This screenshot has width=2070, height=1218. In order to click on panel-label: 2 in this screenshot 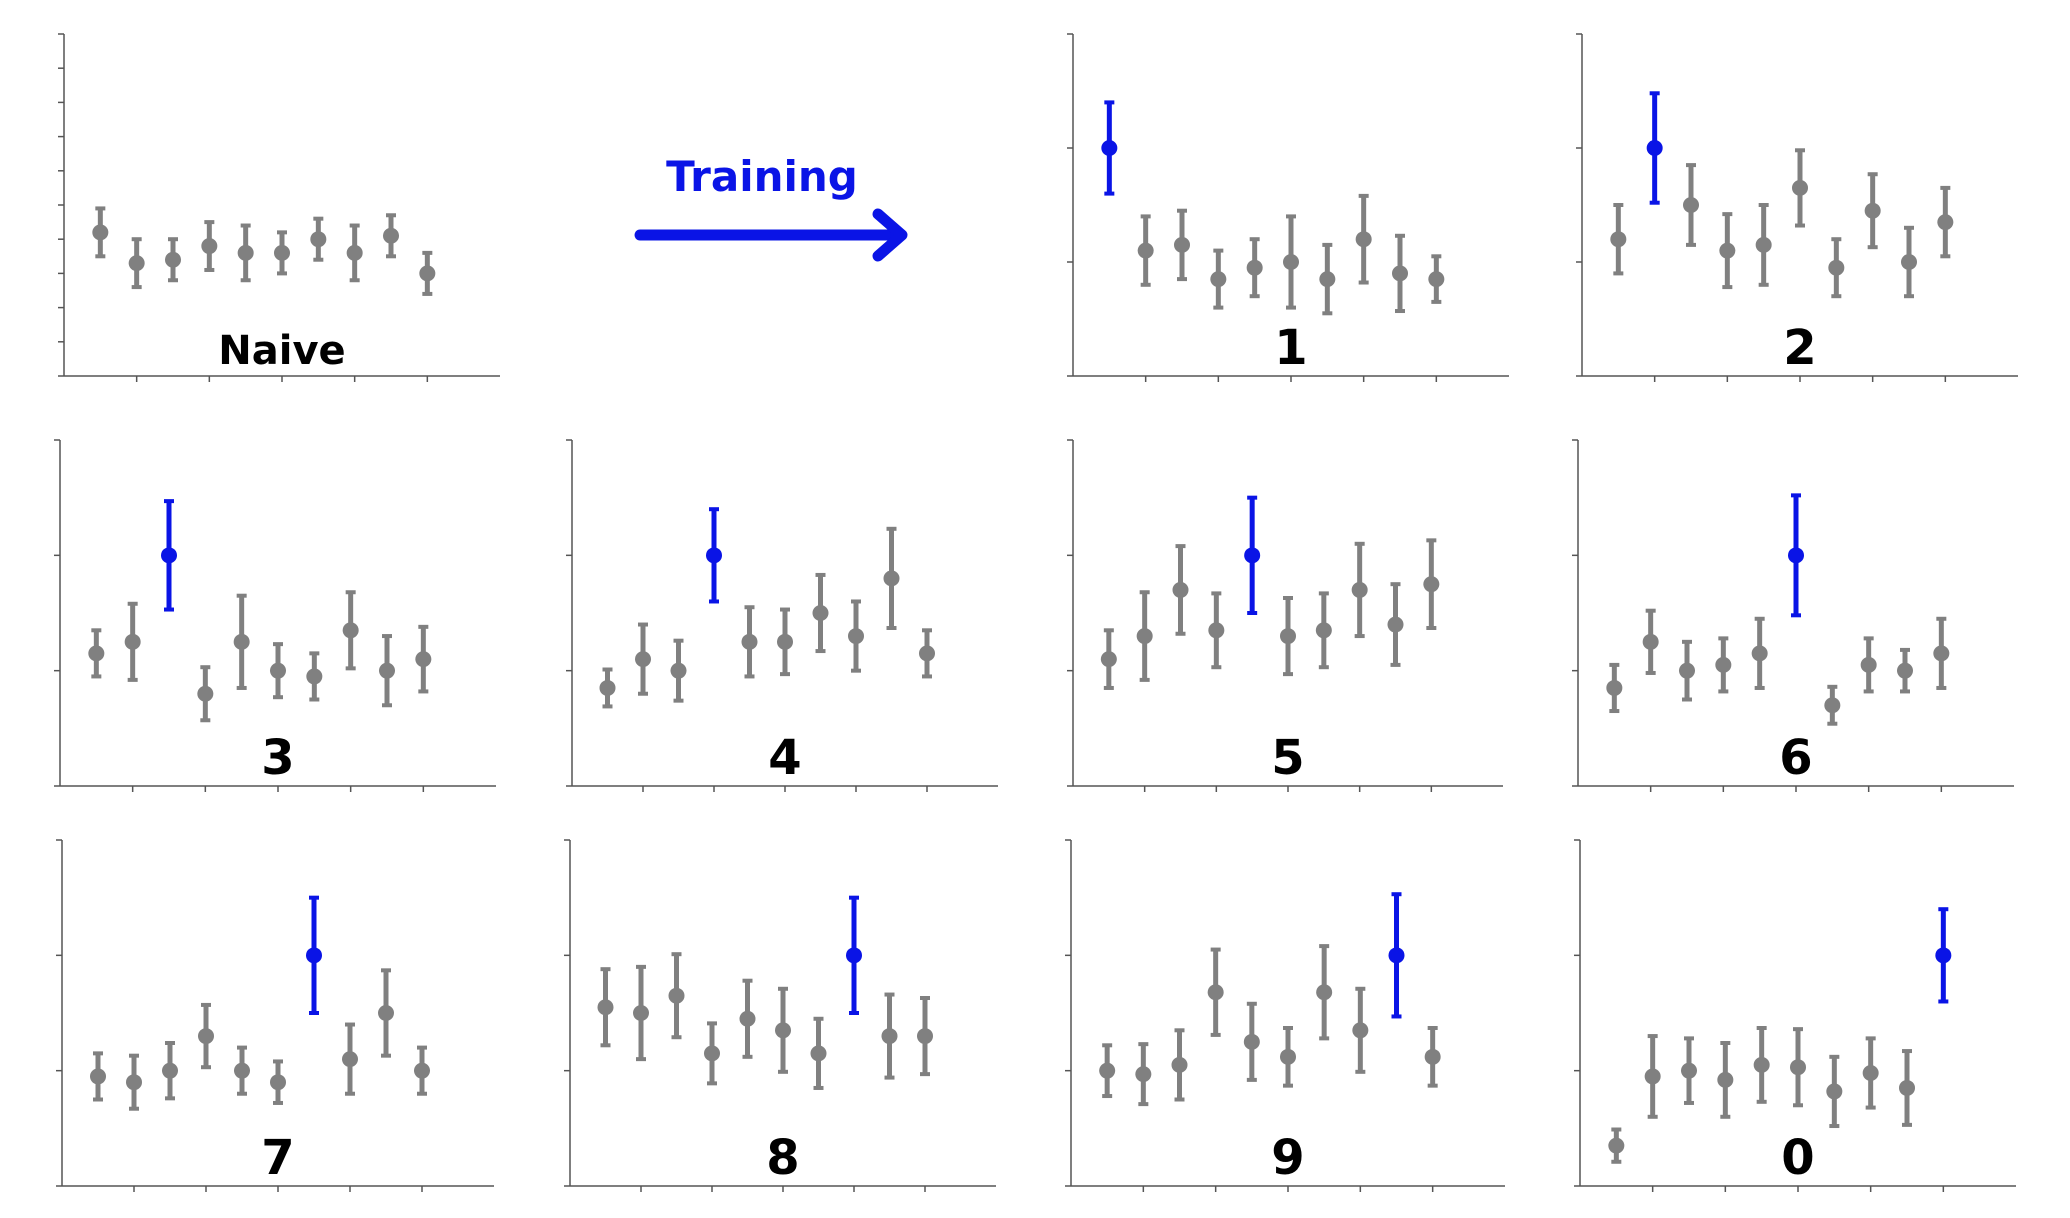, I will do `click(1799, 348)`.